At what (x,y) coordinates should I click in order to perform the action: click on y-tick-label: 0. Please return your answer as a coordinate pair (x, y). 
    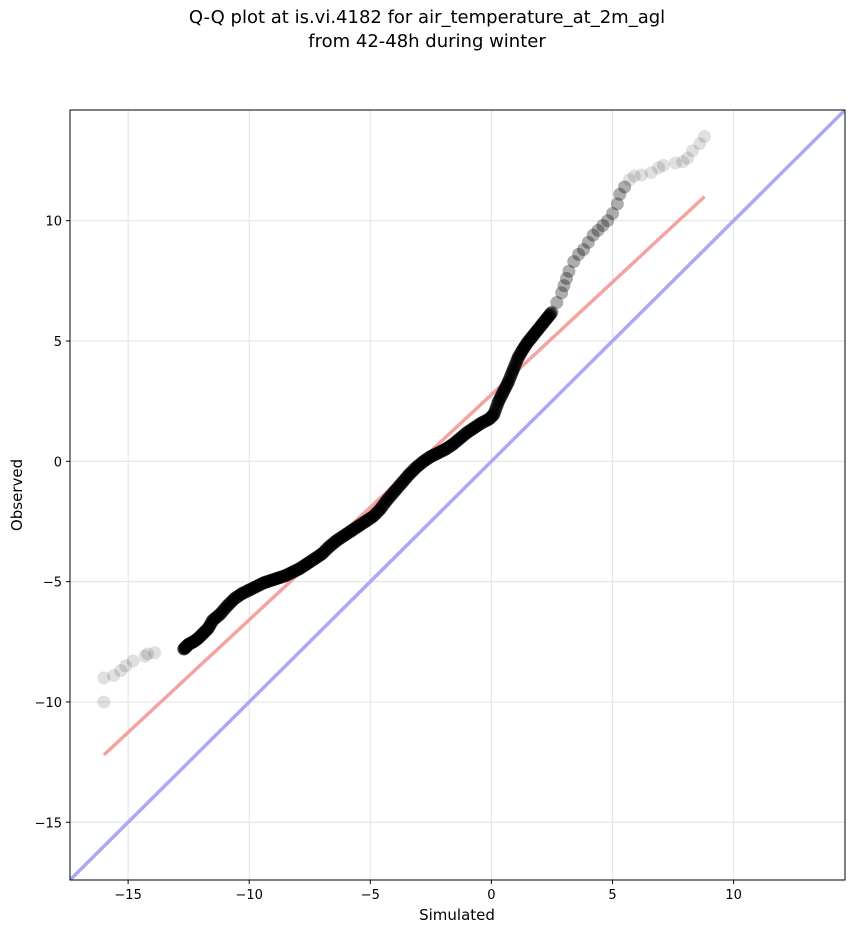
    Looking at the image, I should click on (58, 462).